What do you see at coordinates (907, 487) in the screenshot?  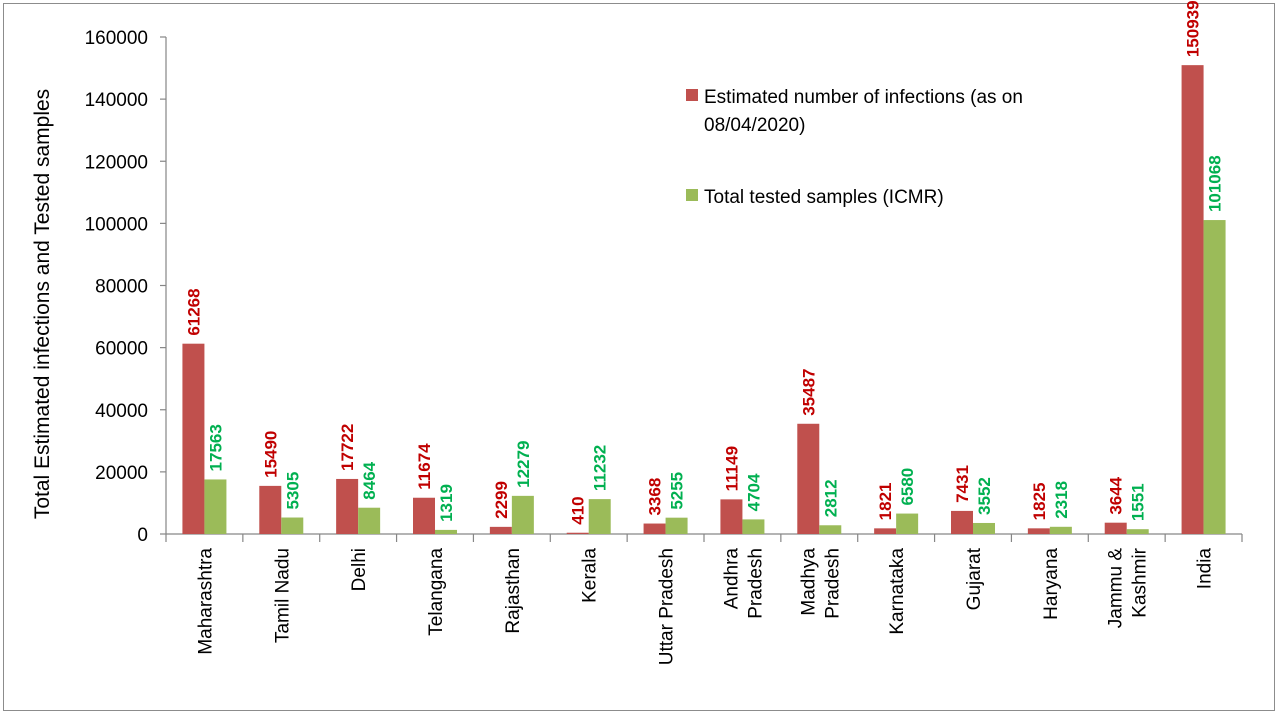 I see `data-label-tested: 6580` at bounding box center [907, 487].